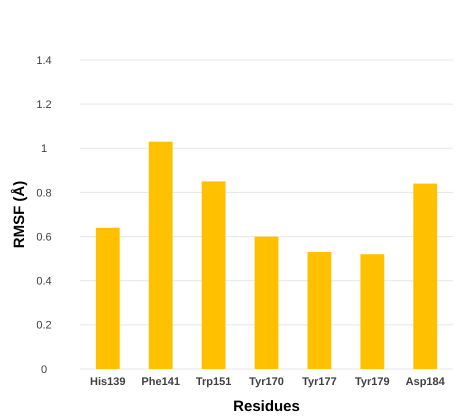  What do you see at coordinates (266, 382) in the screenshot?
I see `x-tick-label: Tyr170` at bounding box center [266, 382].